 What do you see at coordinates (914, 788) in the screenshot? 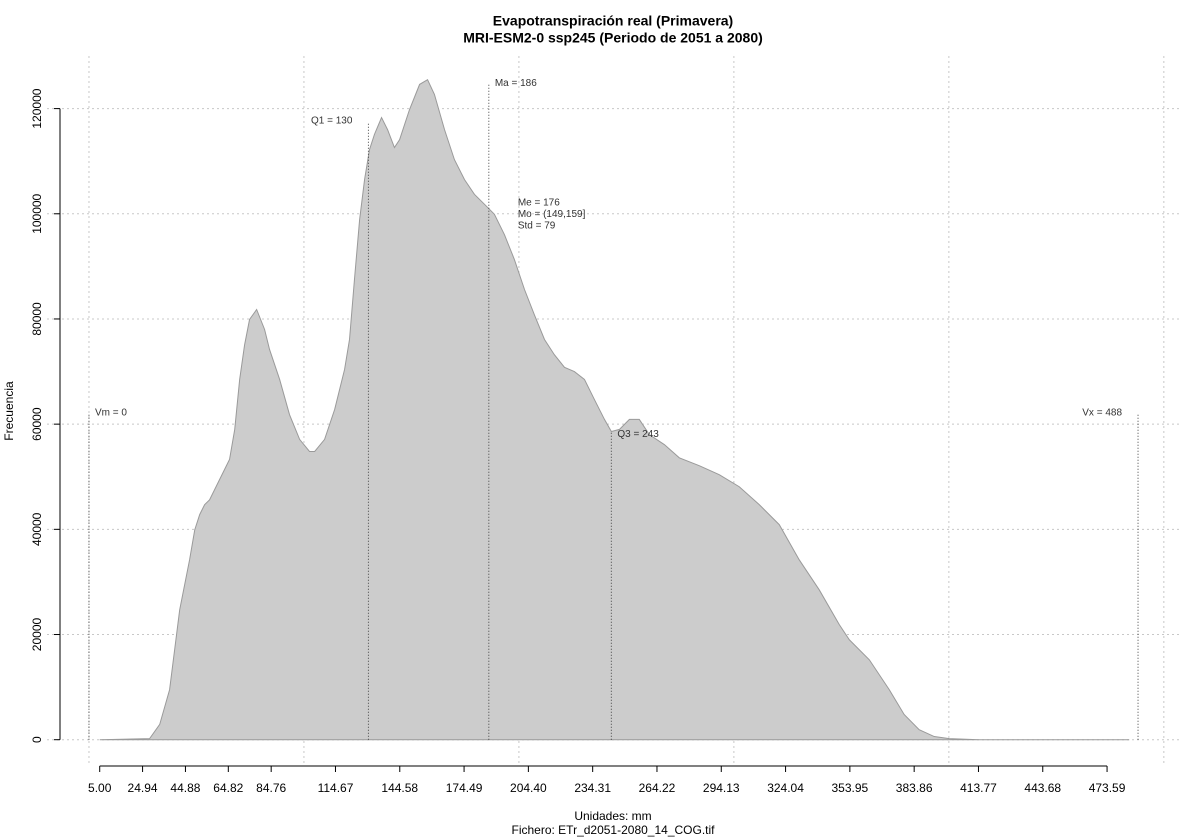
I see `x-tick-label: 383.86` at bounding box center [914, 788].